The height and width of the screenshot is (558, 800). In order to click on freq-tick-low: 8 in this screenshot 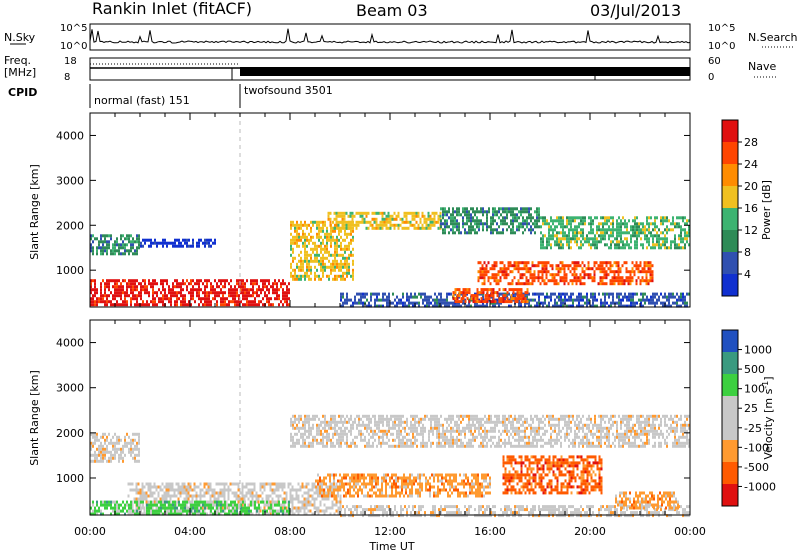, I will do `click(67, 77)`.